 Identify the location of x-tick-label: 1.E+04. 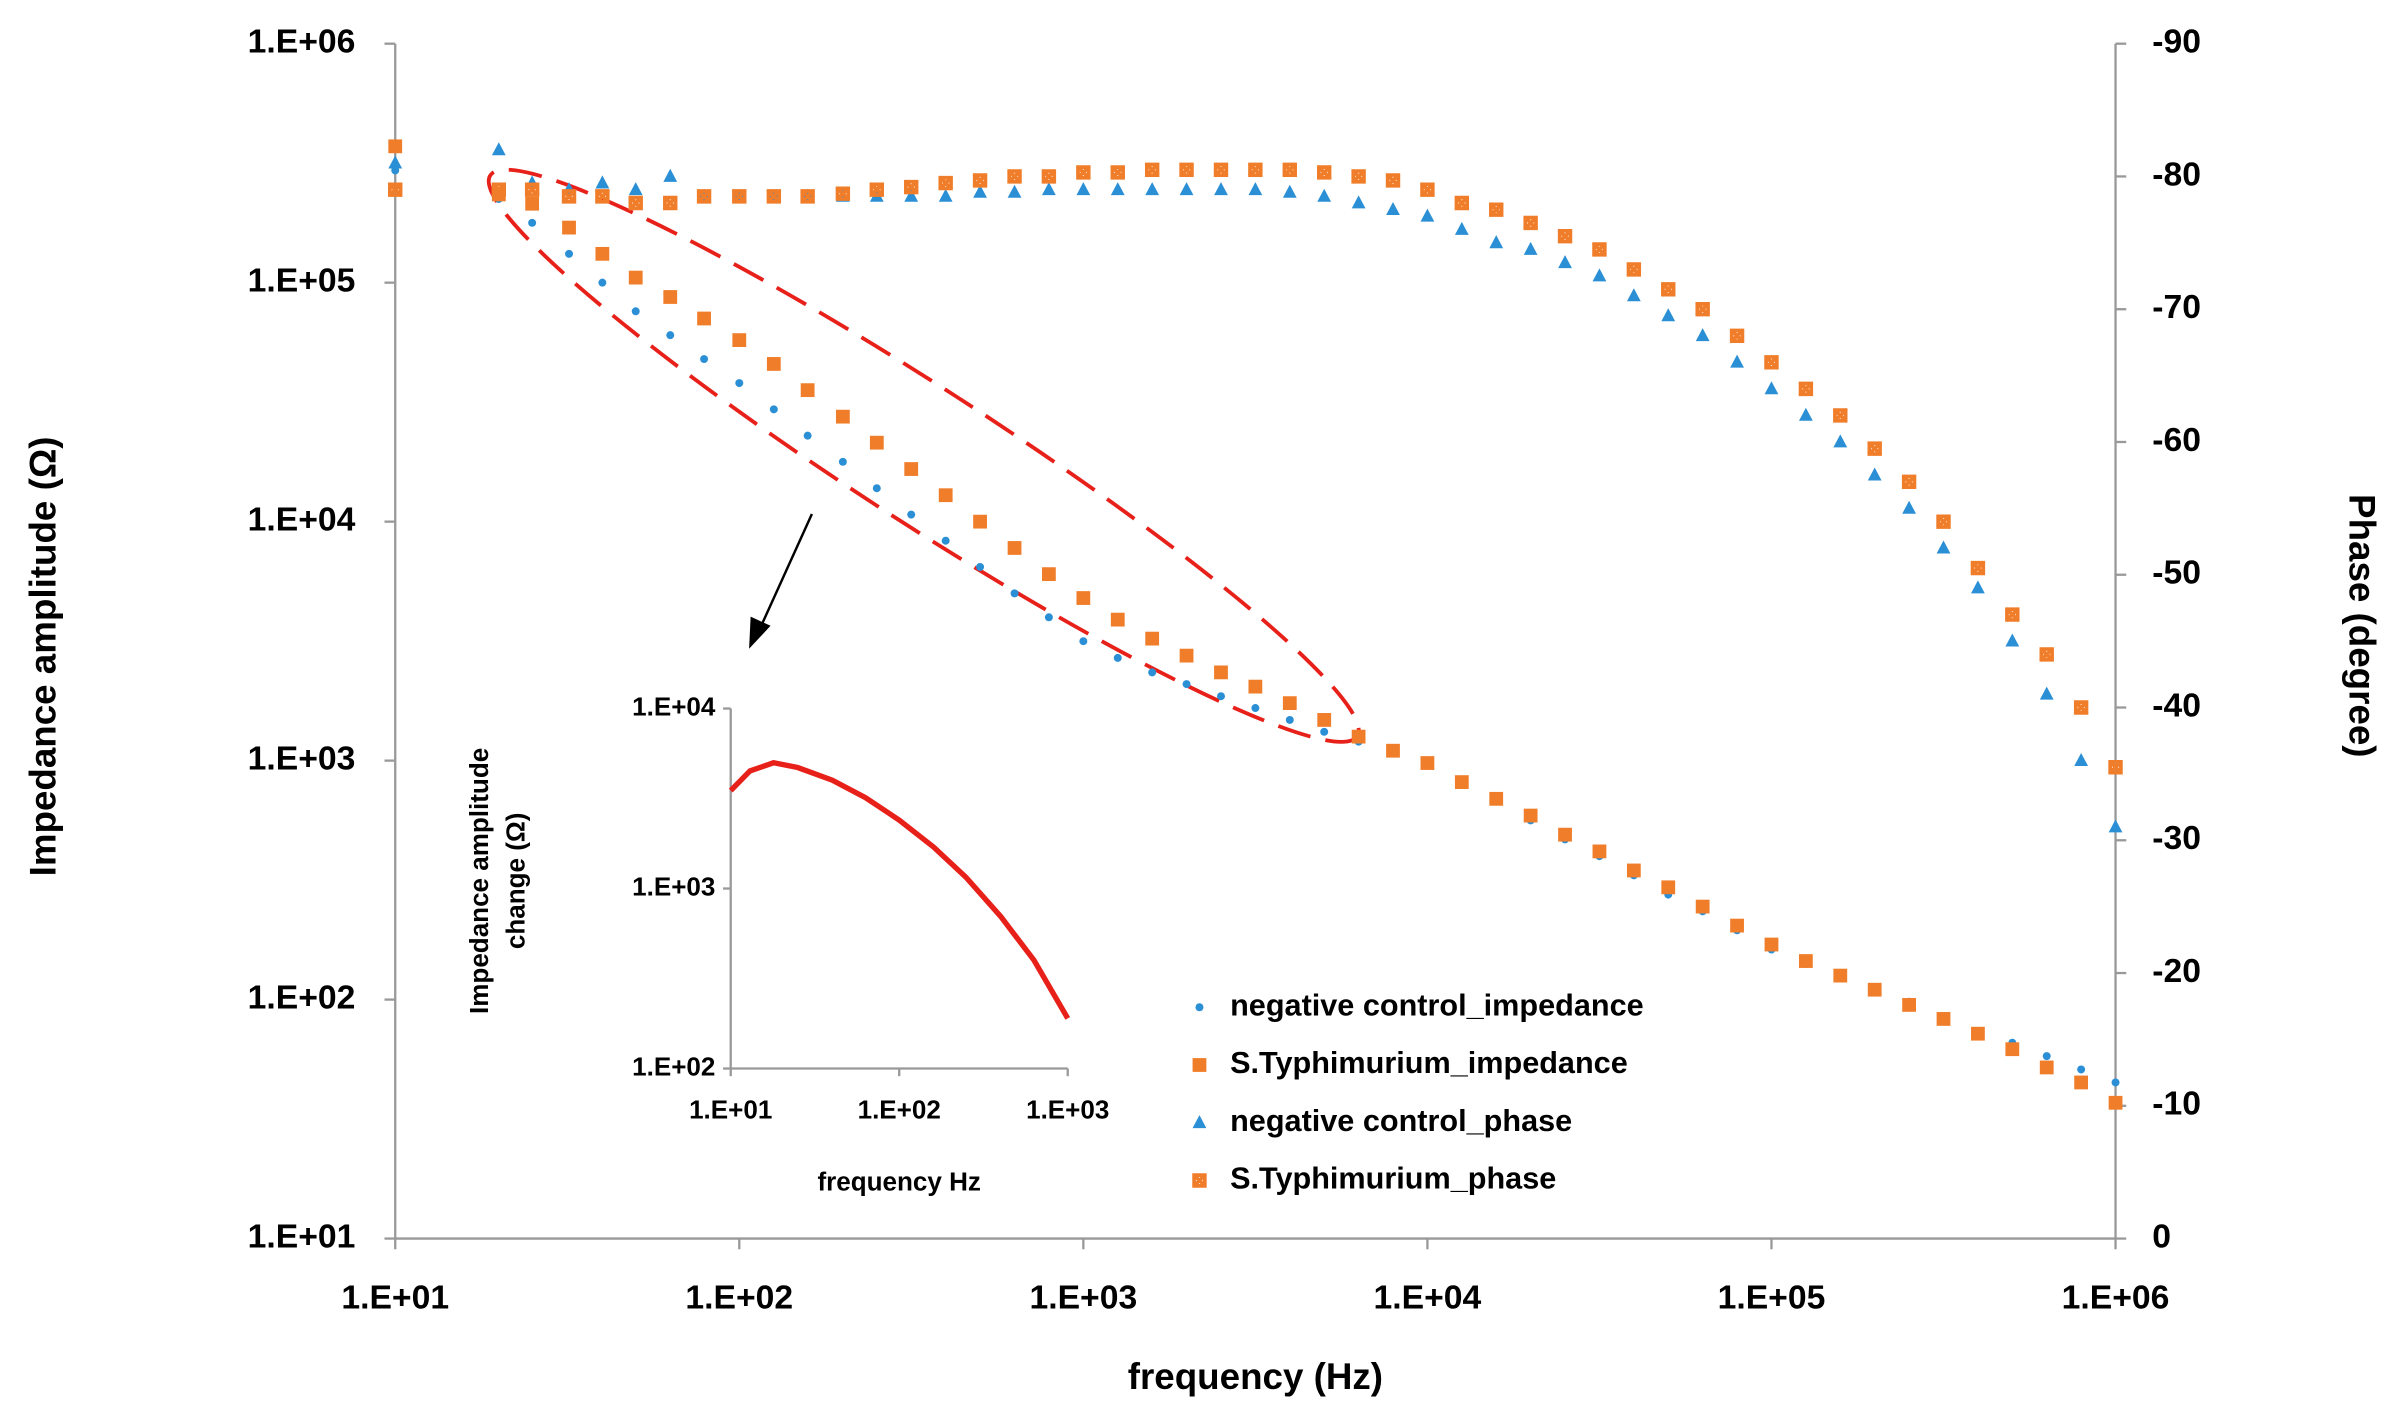
(1428, 1298).